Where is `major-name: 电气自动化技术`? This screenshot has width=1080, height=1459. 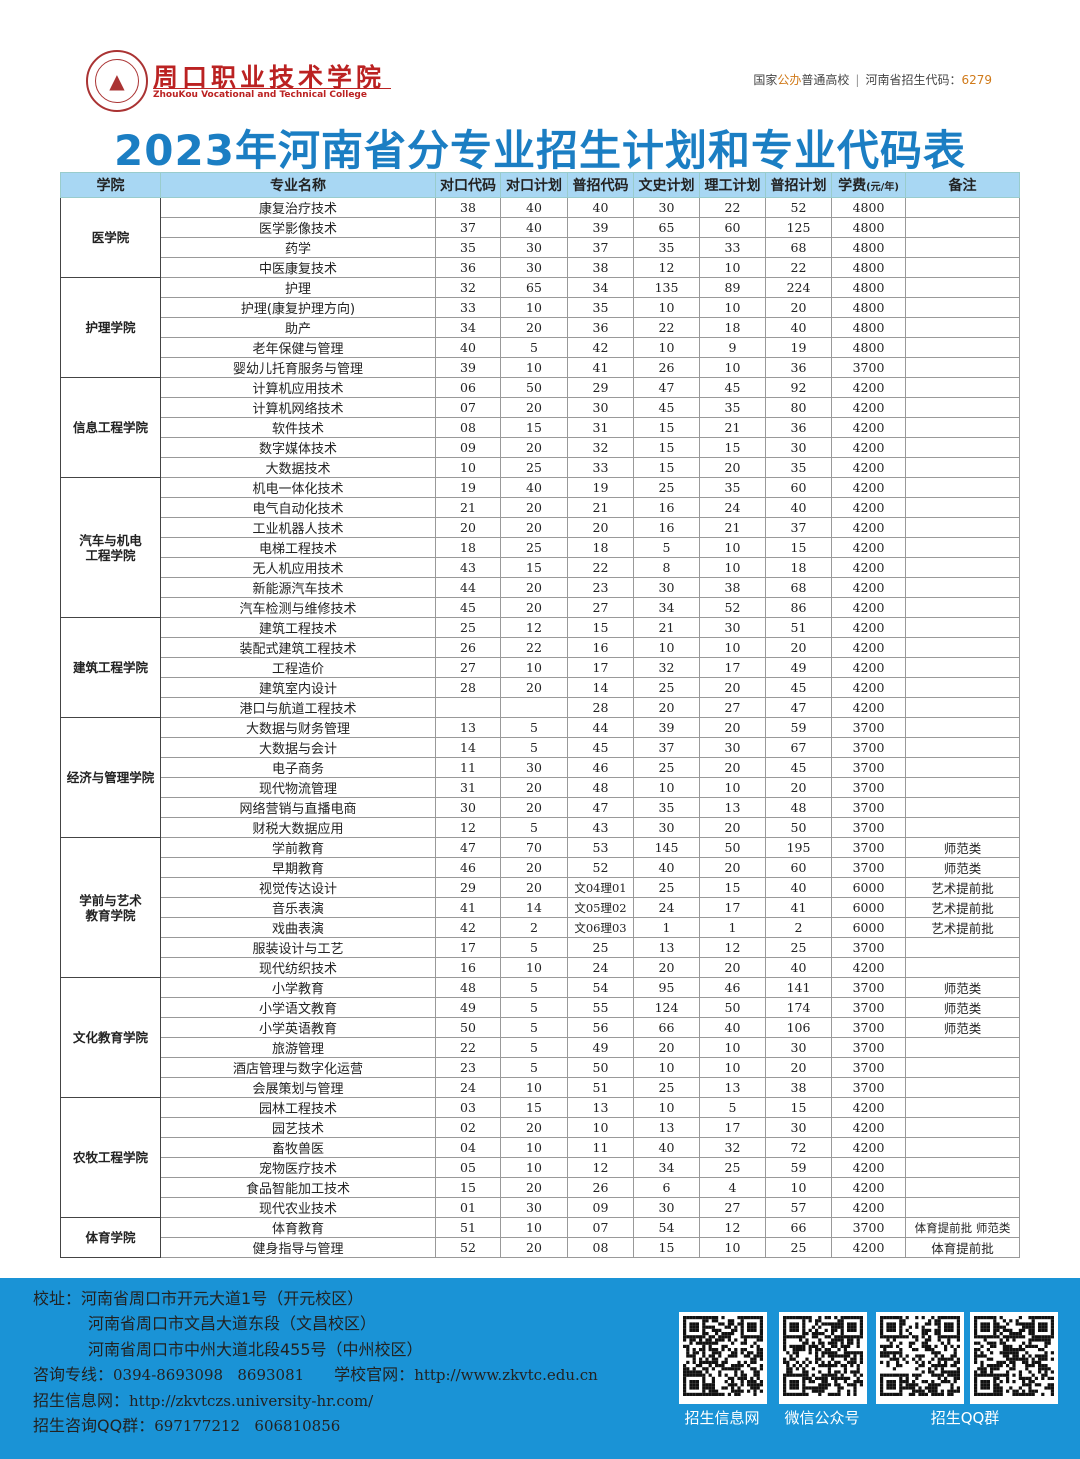 major-name: 电气自动化技术 is located at coordinates (298, 507).